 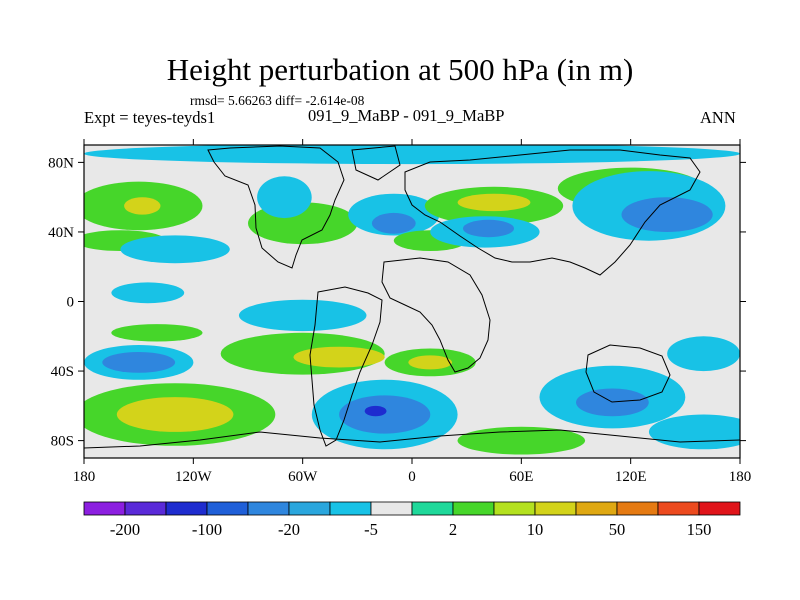 What do you see at coordinates (277, 100) in the screenshot?
I see `stats-text: rmsd= 5.66263 diff= -2.614e-08` at bounding box center [277, 100].